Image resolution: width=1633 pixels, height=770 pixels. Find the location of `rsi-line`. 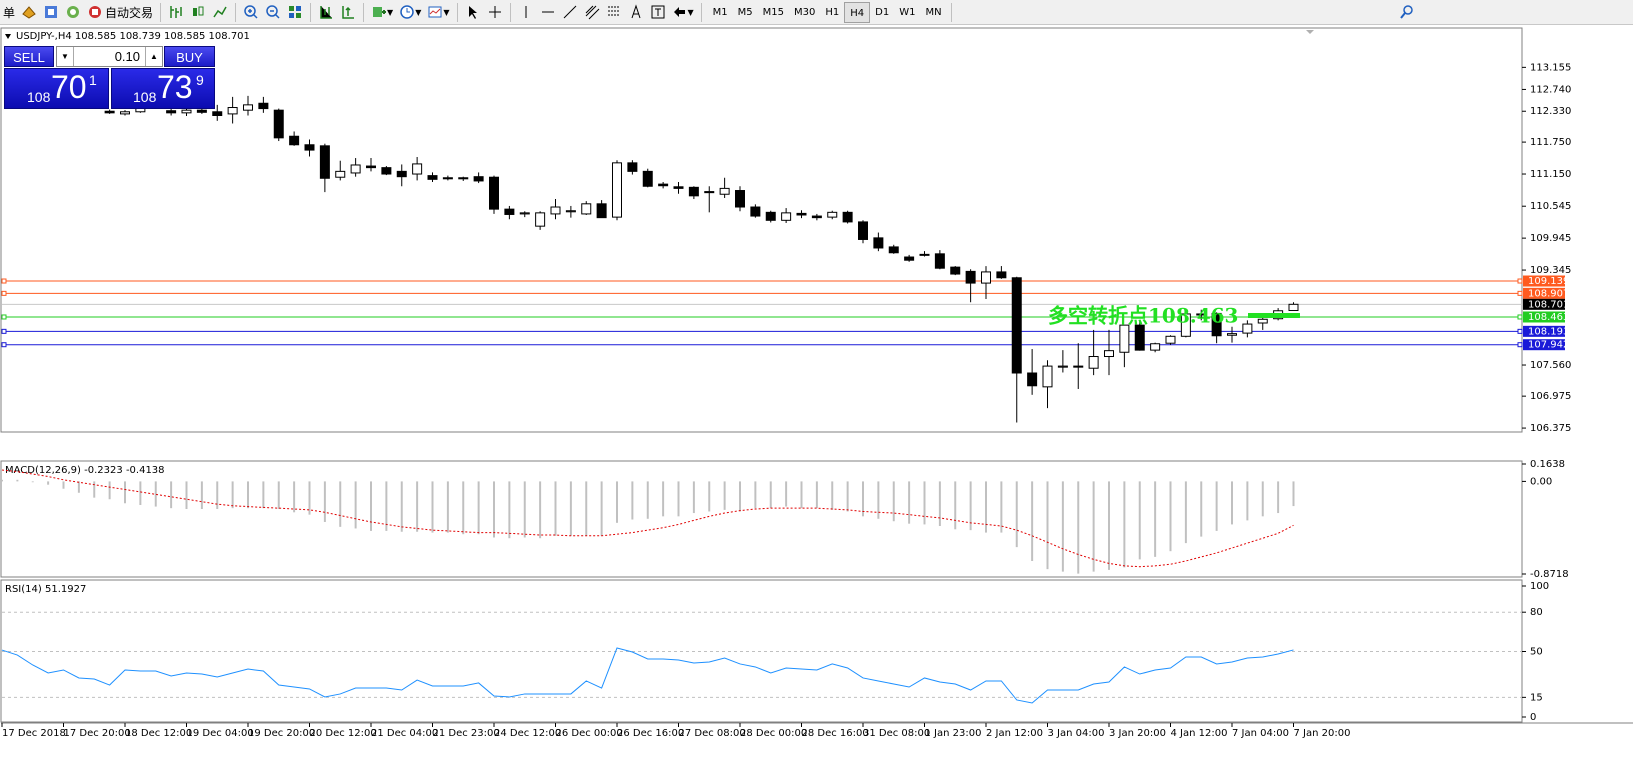

rsi-line is located at coordinates (647, 675).